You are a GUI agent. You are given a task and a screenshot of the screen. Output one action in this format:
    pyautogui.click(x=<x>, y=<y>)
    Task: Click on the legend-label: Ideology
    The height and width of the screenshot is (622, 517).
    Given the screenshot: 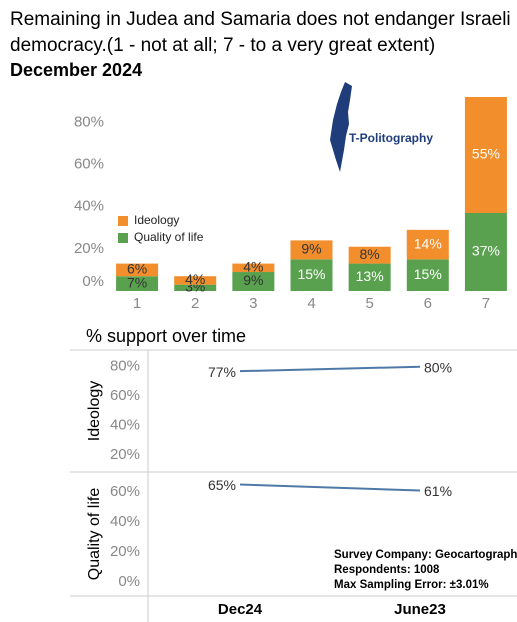 What is the action you would take?
    pyautogui.click(x=156, y=220)
    